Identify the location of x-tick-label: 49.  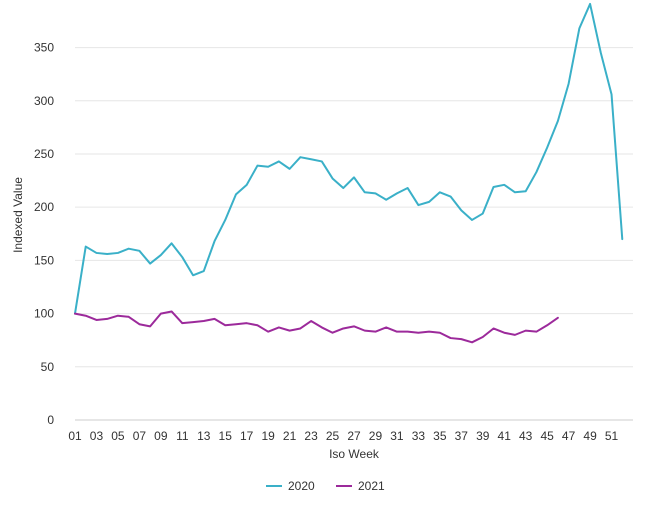
(590, 436).